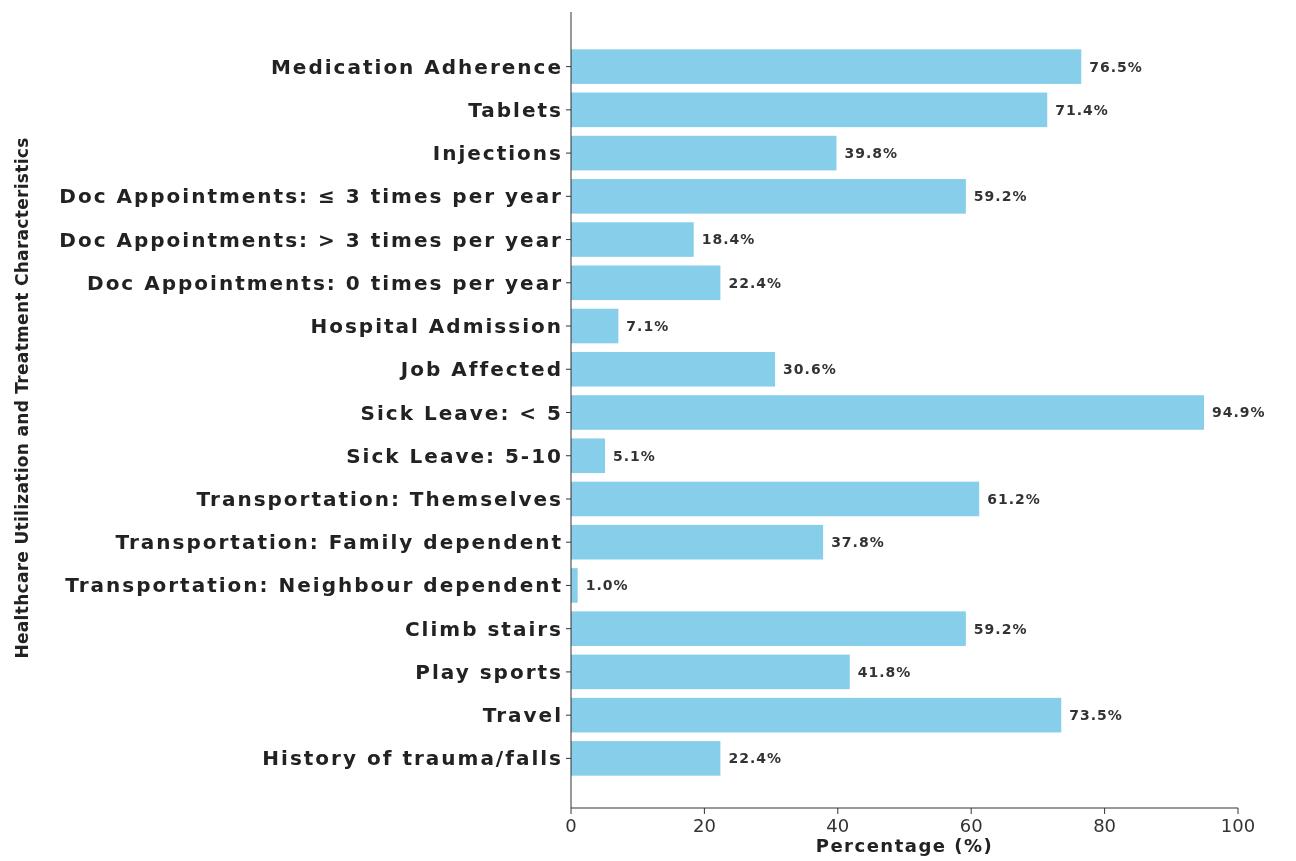  Describe the element at coordinates (497, 153) in the screenshot. I see `y-tick-label: Injections` at that location.